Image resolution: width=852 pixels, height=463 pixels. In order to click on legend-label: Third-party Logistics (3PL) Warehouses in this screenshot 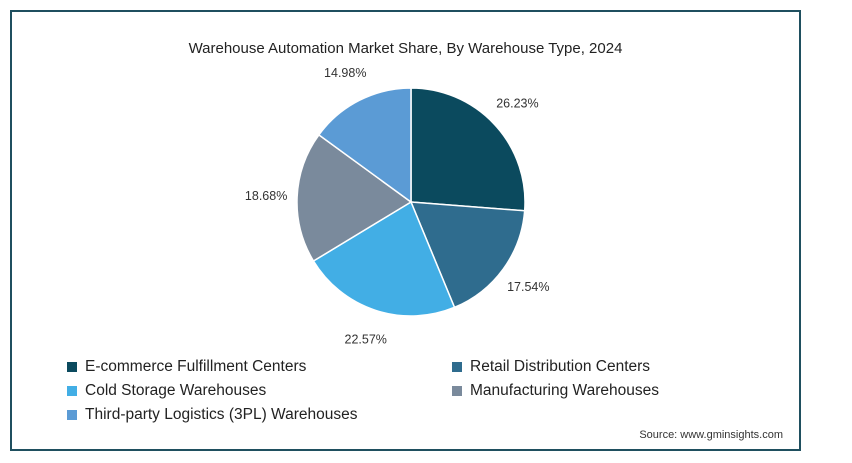, I will do `click(221, 414)`.